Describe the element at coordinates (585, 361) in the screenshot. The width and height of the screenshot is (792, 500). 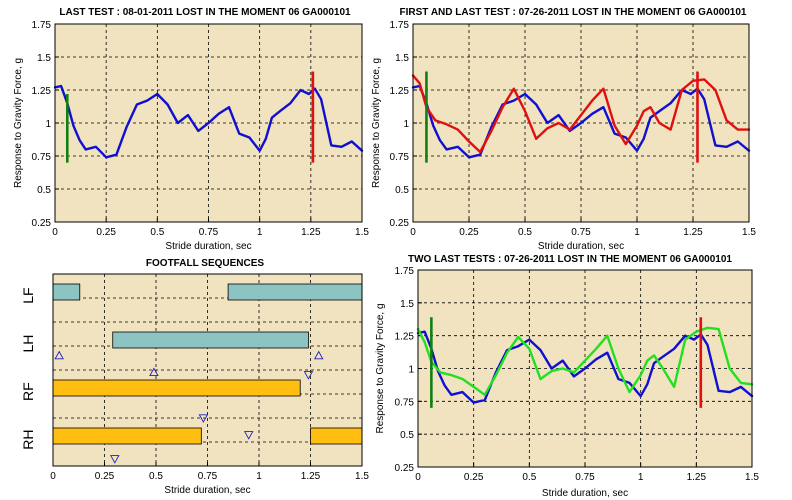
I see `series-line-green` at that location.